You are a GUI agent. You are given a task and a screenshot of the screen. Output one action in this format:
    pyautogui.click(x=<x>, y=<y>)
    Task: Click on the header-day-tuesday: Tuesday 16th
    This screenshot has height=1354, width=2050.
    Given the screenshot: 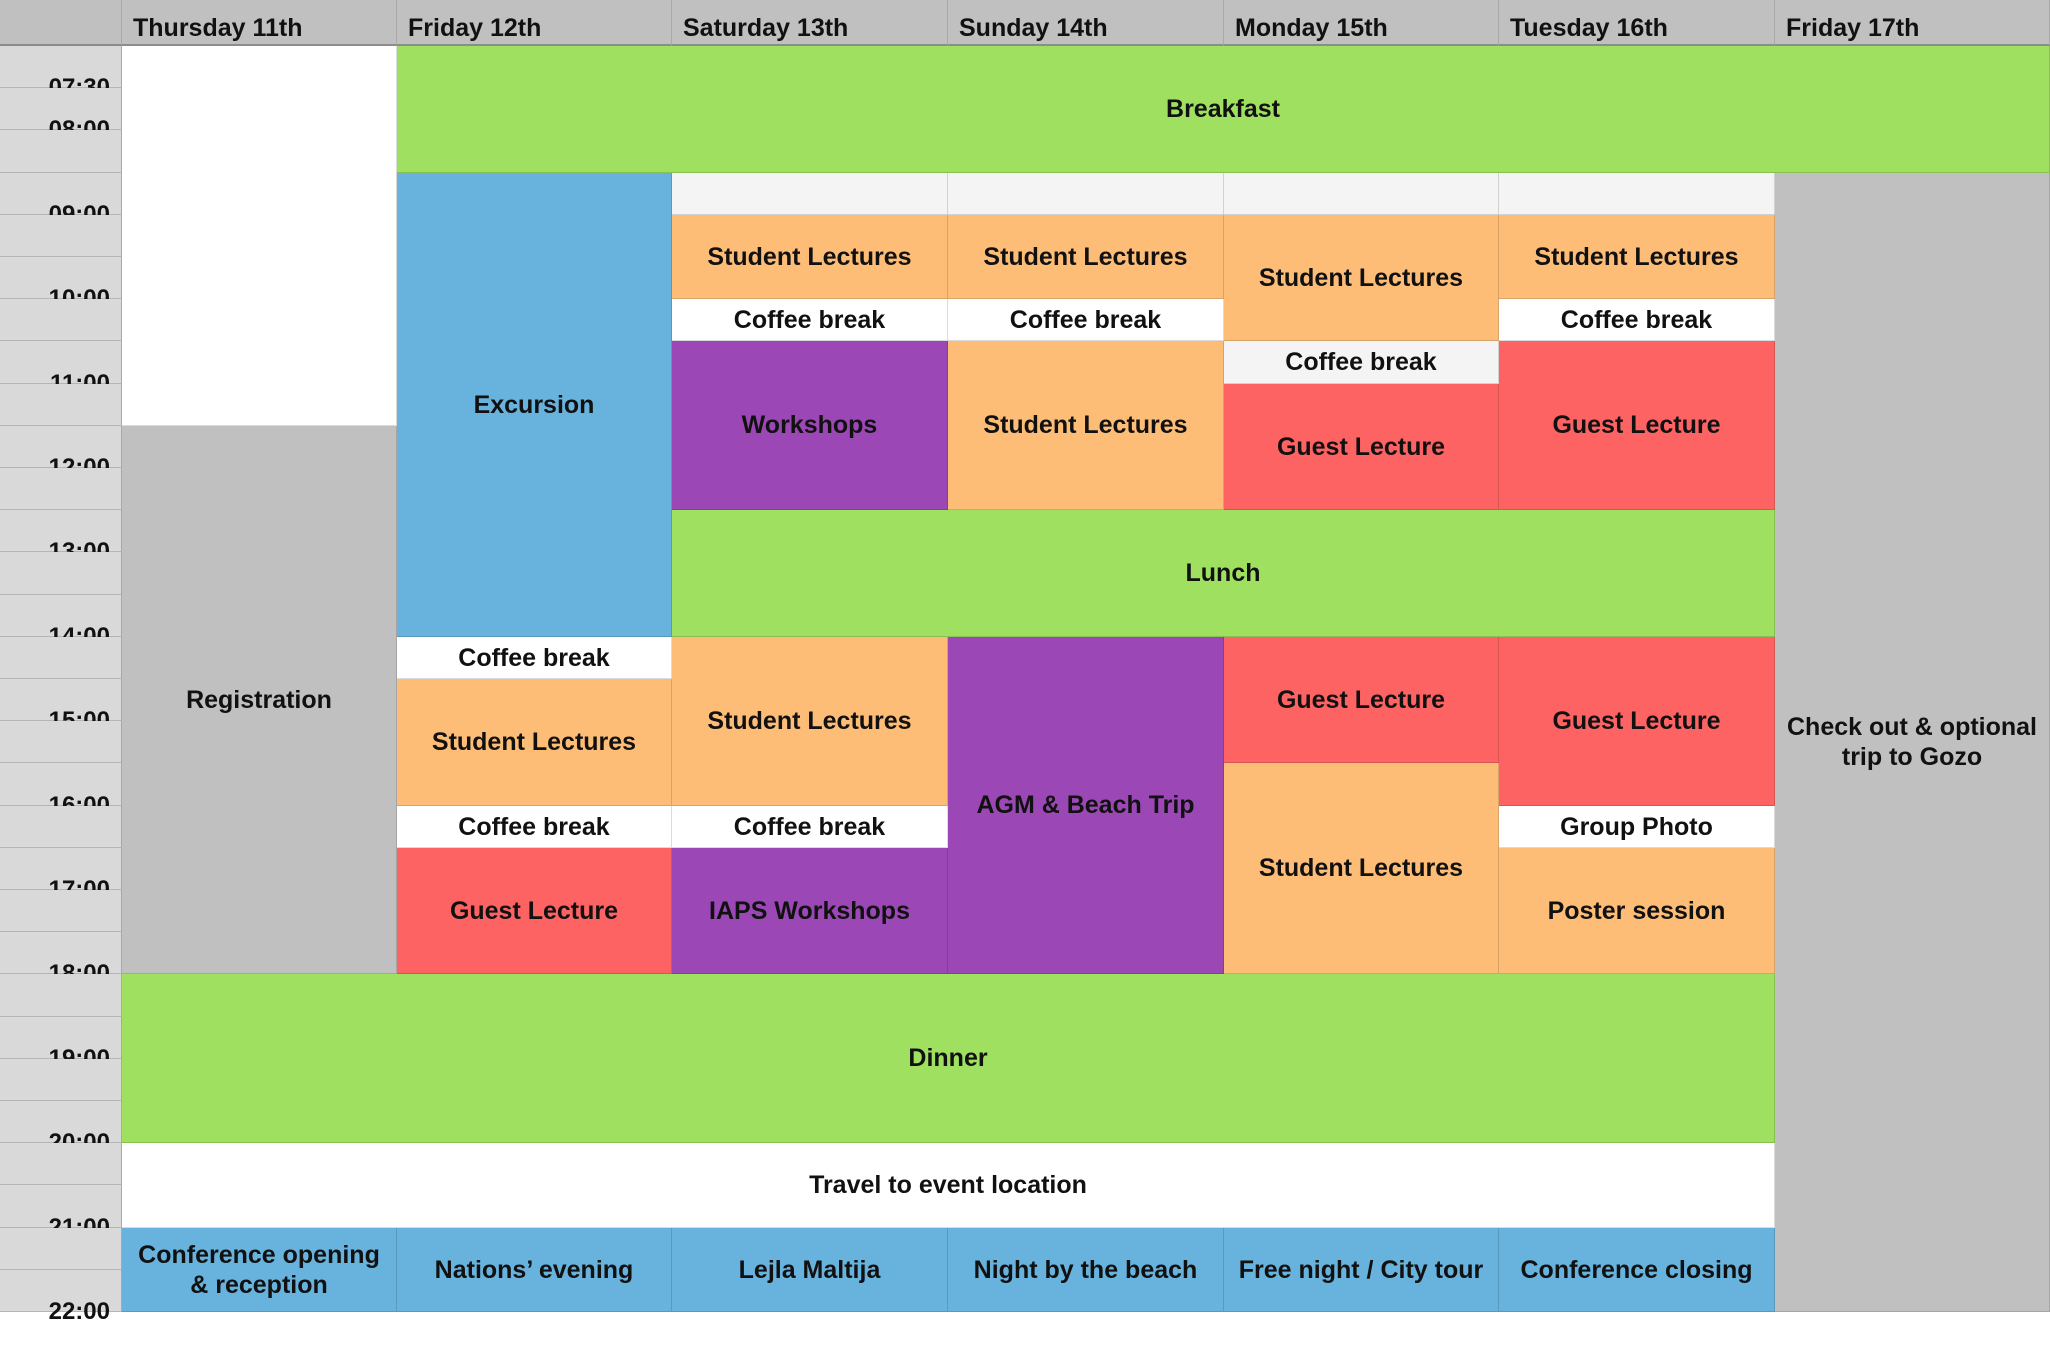 What is the action you would take?
    pyautogui.click(x=1637, y=23)
    